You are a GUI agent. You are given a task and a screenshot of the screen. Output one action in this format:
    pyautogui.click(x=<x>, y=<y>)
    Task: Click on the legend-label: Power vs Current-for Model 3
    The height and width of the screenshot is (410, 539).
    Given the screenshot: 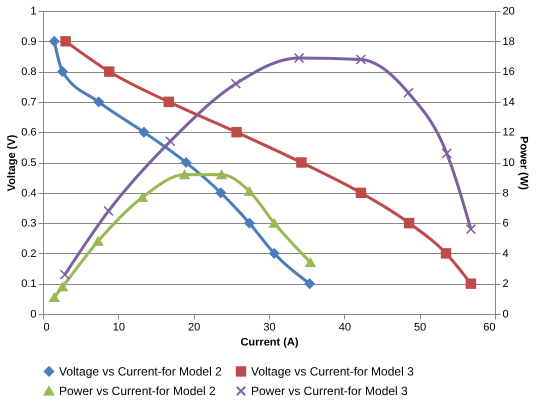 What is the action you would take?
    pyautogui.click(x=329, y=391)
    